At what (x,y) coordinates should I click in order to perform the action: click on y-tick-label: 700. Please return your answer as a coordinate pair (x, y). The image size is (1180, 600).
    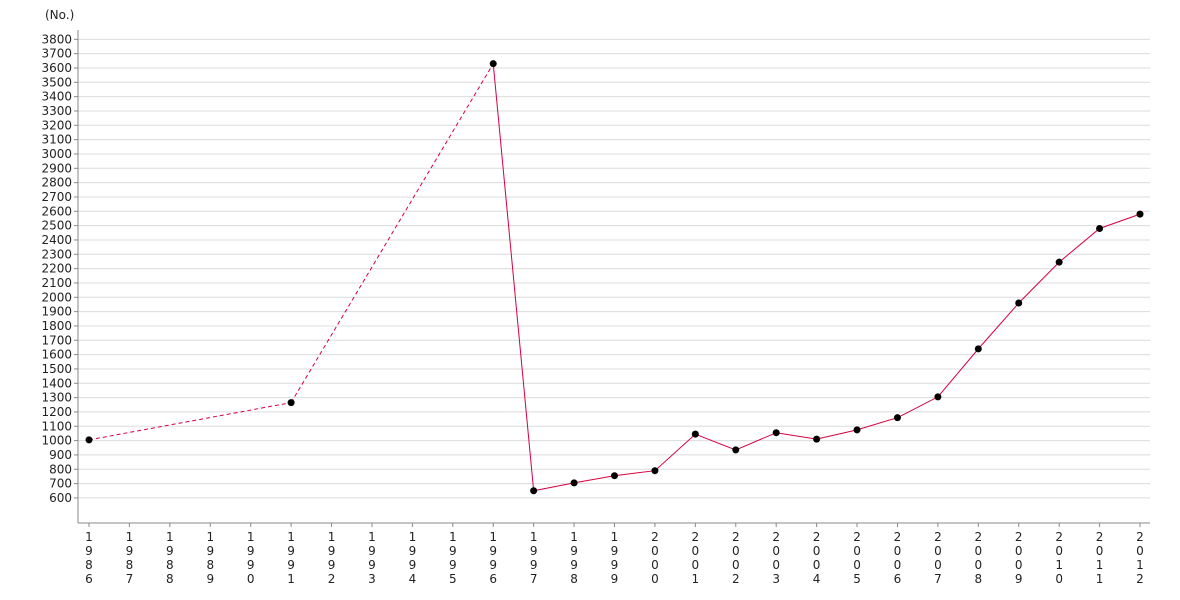
    Looking at the image, I should click on (60, 484).